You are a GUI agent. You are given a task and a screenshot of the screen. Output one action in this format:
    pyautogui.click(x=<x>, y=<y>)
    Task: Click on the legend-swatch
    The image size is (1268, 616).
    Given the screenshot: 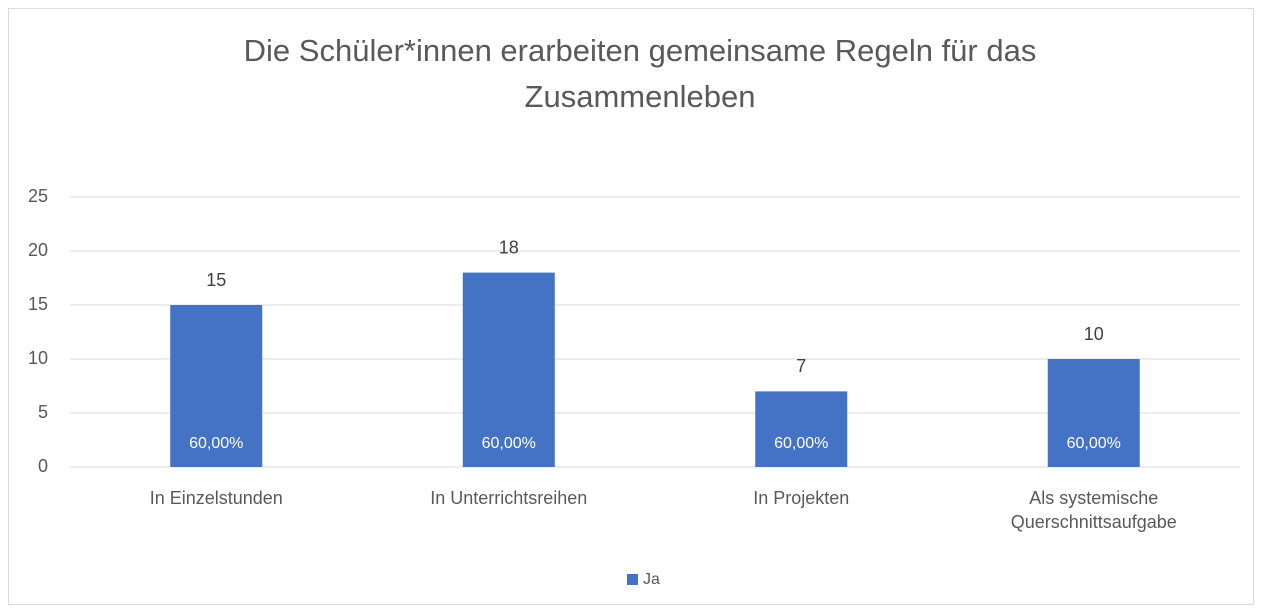 What is the action you would take?
    pyautogui.click(x=632, y=579)
    